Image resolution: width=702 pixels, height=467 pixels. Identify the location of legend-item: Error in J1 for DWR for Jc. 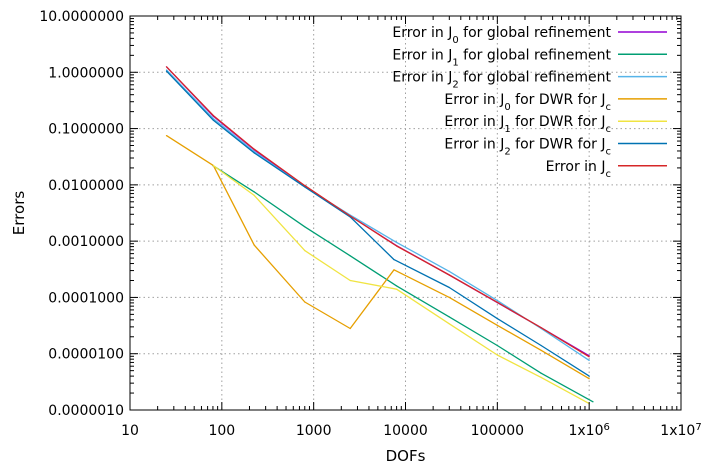
(555, 124).